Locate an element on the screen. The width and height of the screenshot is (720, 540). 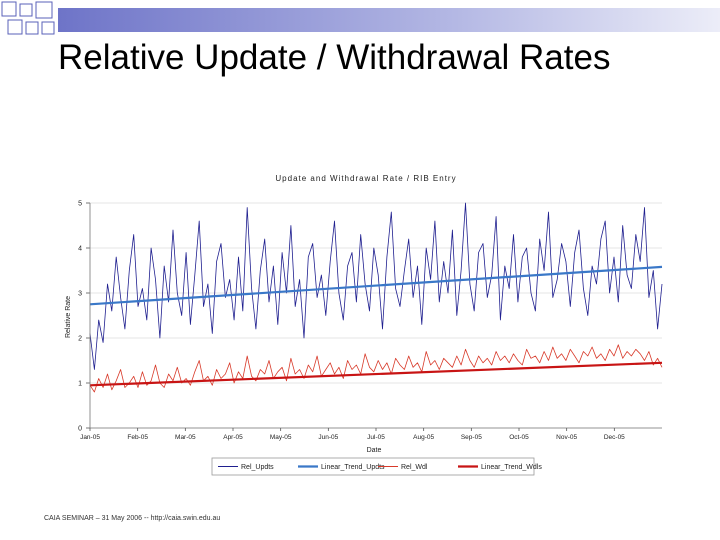
x-tick-label-0: Jan-05 is located at coordinates (90, 437).